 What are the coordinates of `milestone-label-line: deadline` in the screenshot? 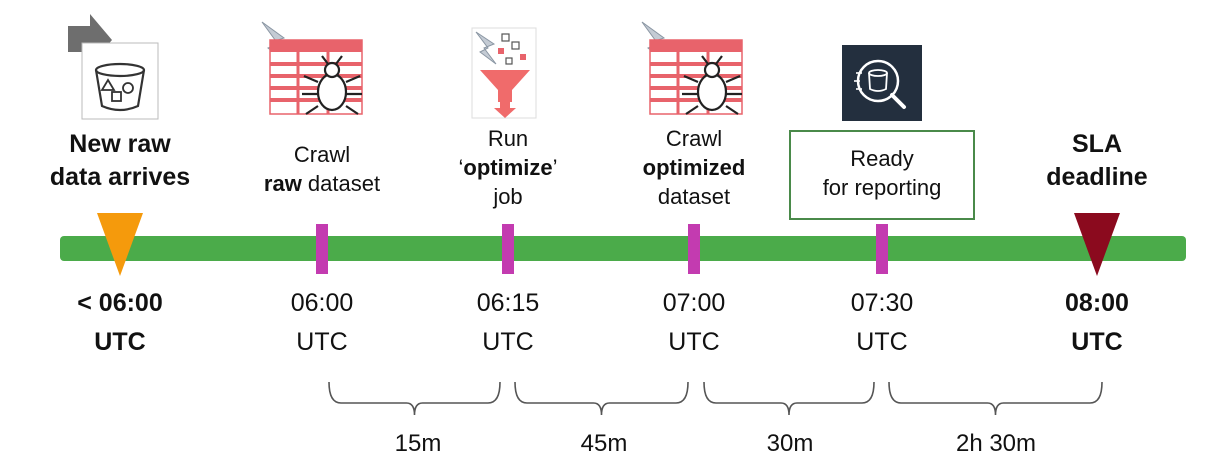 It's located at (1097, 177).